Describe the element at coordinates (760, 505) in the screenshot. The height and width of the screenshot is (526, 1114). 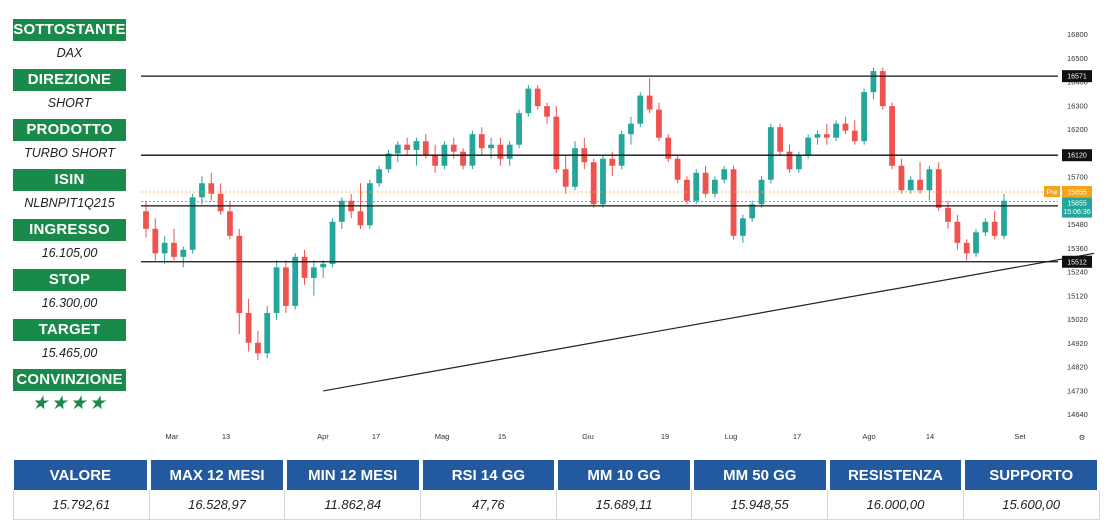
I see `stats-value: 15.948,55` at that location.